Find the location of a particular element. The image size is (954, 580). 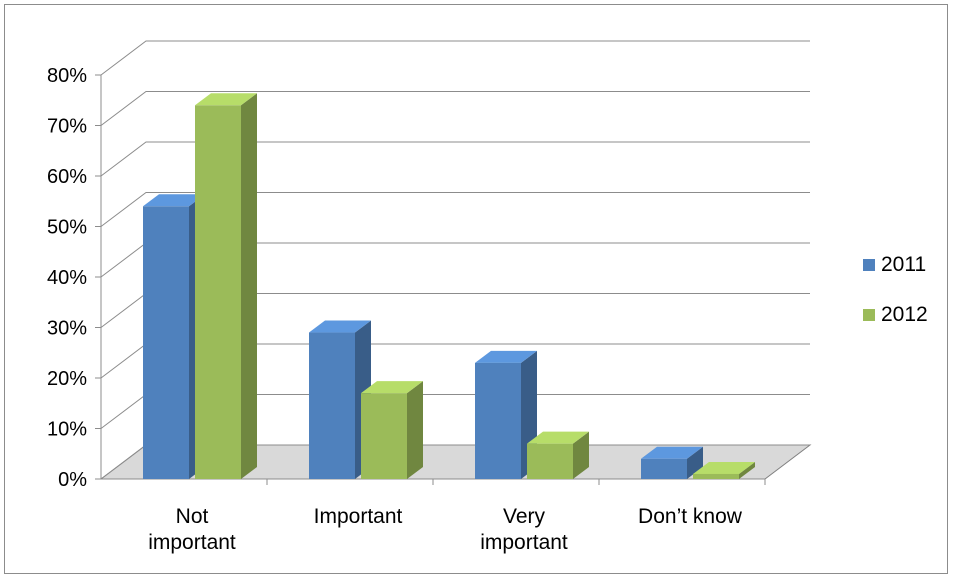

x-category-label: Important is located at coordinates (358, 516).